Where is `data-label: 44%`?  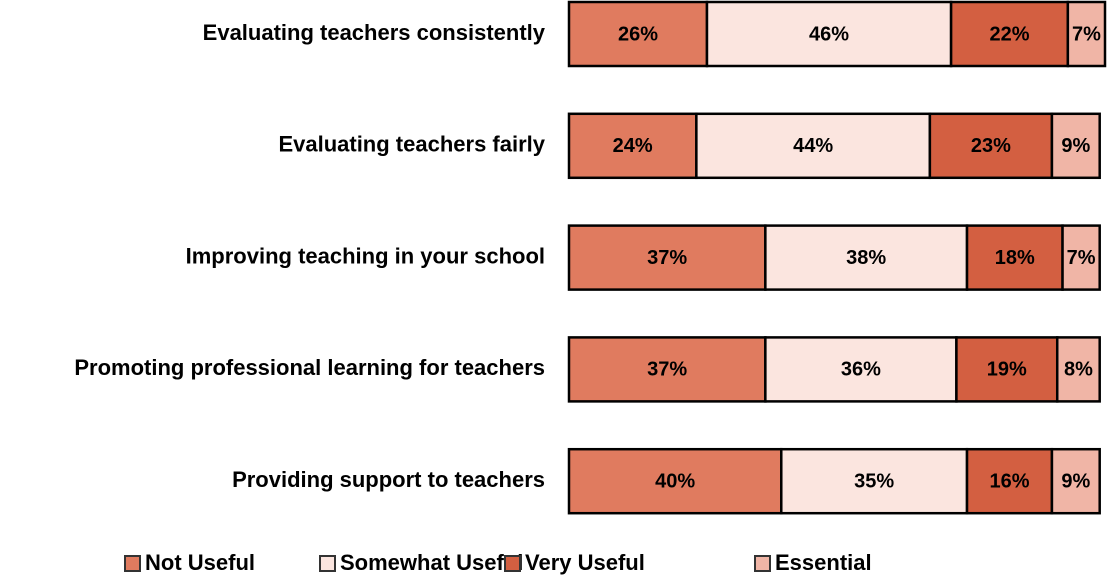
data-label: 44% is located at coordinates (813, 146).